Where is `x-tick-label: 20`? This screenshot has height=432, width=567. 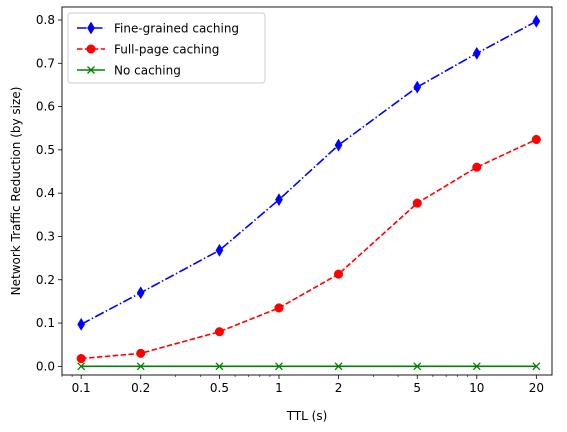
x-tick-label: 20 is located at coordinates (536, 388).